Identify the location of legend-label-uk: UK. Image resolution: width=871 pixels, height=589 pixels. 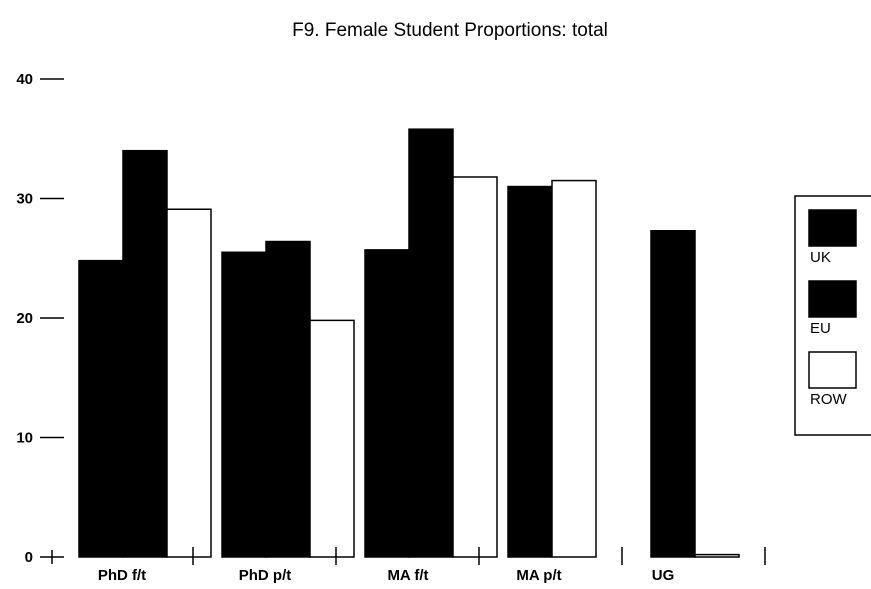
(820, 257).